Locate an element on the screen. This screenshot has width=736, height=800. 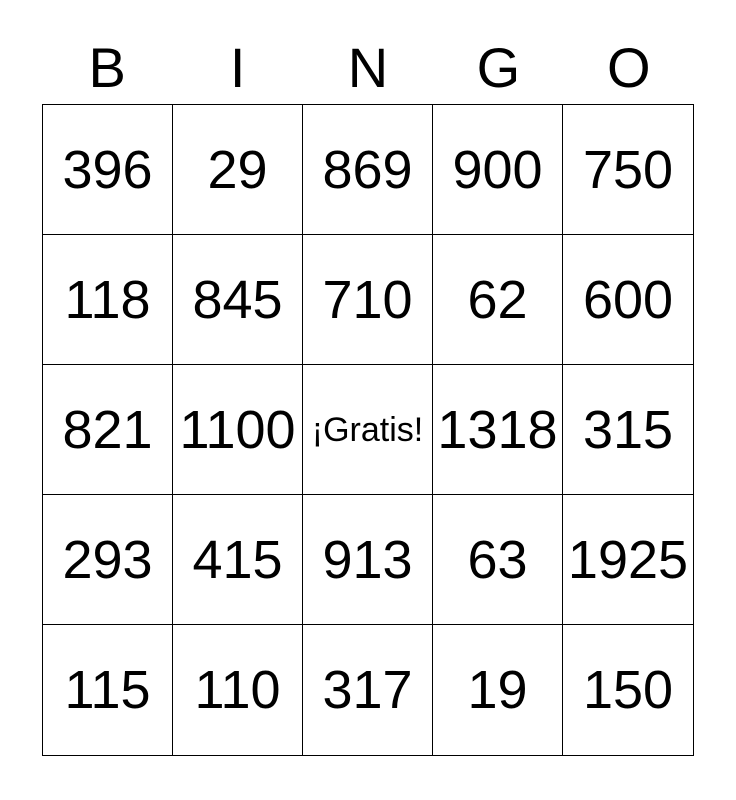
bingo-cell-r3-c0: 293 is located at coordinates (108, 560).